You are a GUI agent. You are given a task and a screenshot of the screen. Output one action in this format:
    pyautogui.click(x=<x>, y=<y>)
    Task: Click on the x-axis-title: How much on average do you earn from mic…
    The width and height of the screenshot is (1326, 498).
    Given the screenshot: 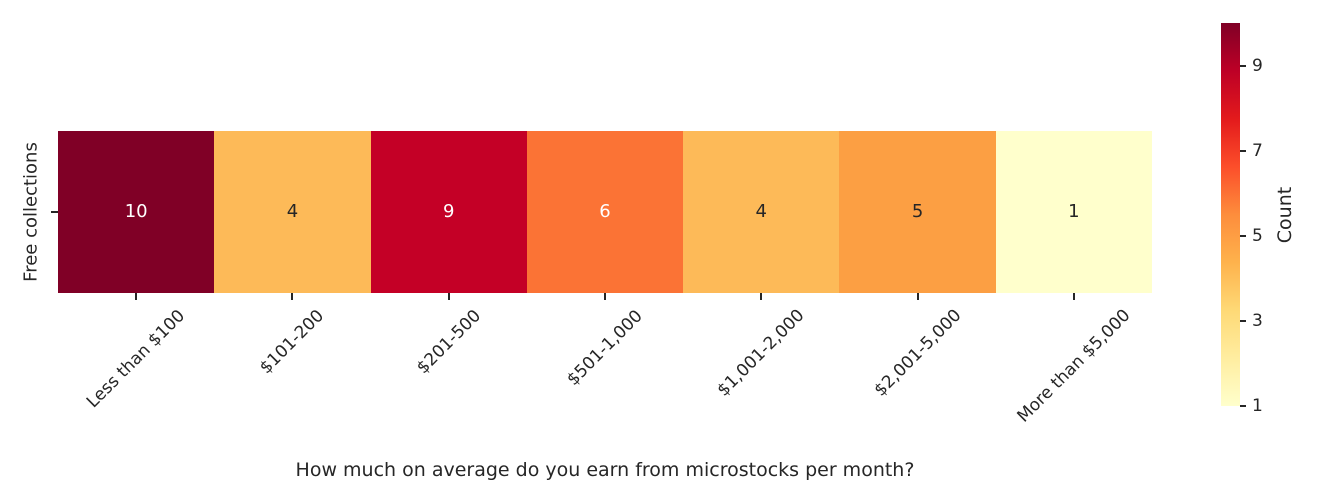 What is the action you would take?
    pyautogui.click(x=605, y=470)
    